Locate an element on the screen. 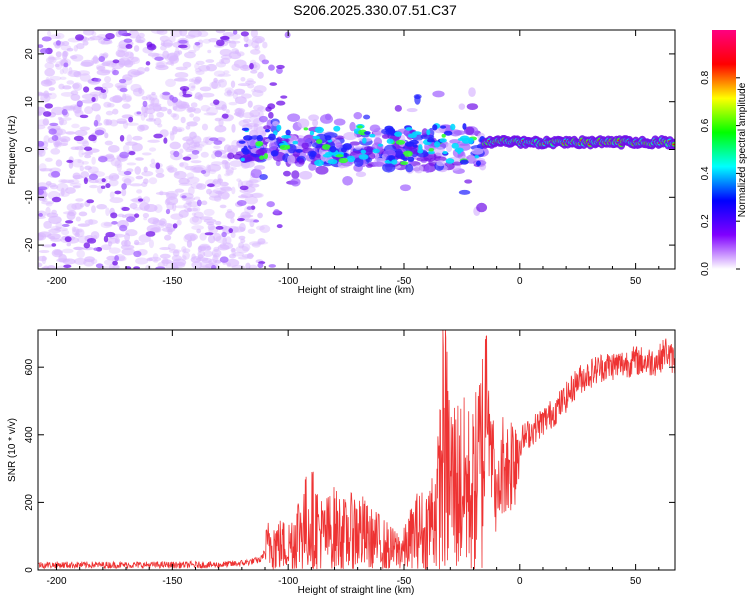 The height and width of the screenshot is (600, 750). colorbar-ticks: 0.0 0.2 0.4 0.6 0.8 is located at coordinates (720, 173).